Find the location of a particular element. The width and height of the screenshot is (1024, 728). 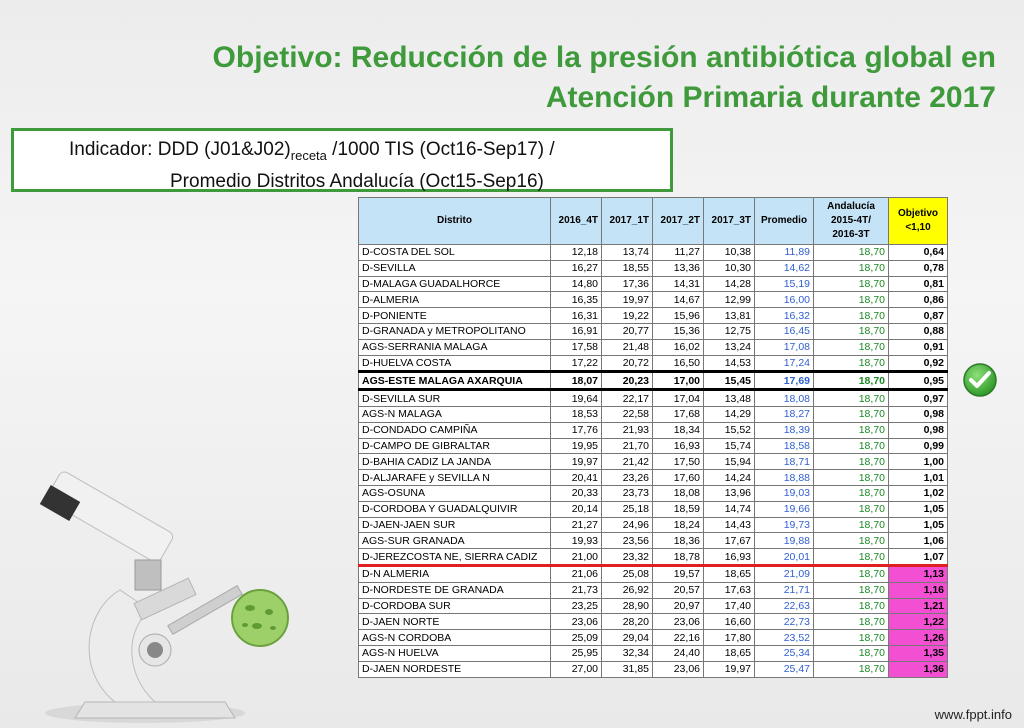

cell-2017-3t: 16,60 is located at coordinates (729, 622).